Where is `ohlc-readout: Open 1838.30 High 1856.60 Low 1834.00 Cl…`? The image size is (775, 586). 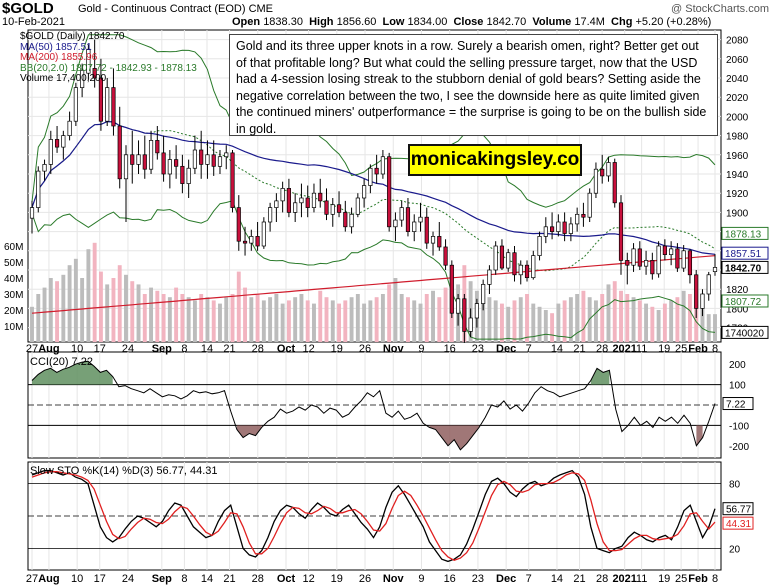
ohlc-readout: Open 1838.30 High 1856.60 Low 1834.00 Cl… is located at coordinates (471, 22).